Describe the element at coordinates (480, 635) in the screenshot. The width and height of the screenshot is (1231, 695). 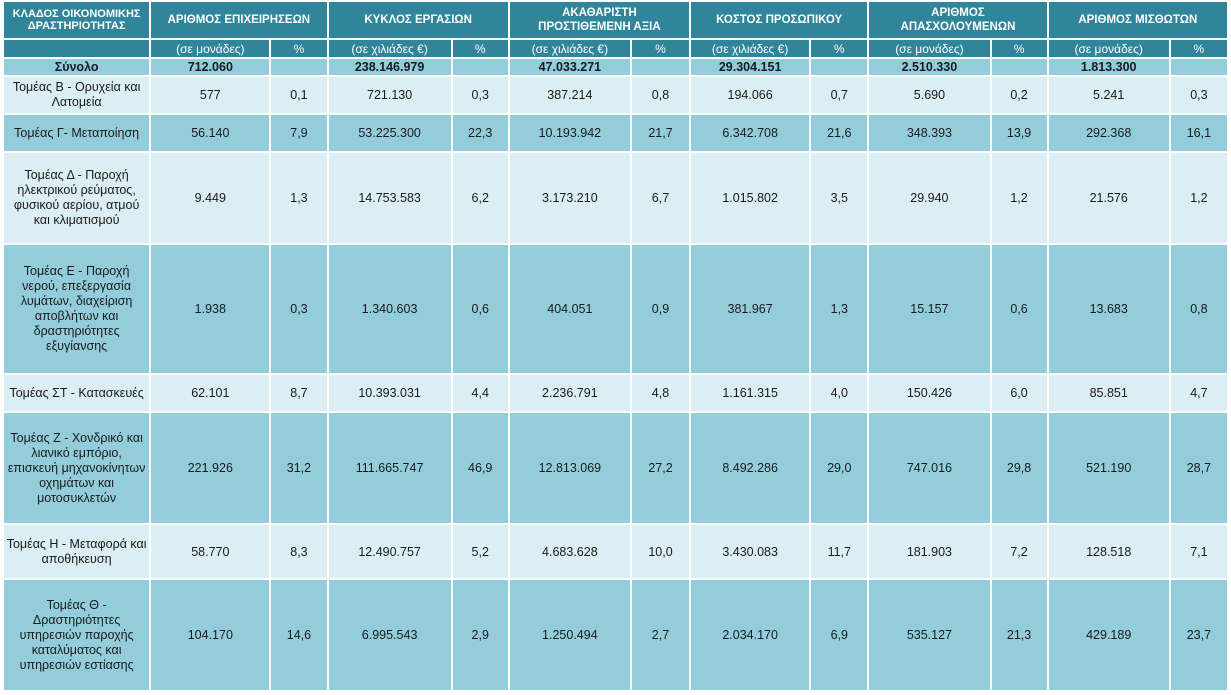
I see `table-cell: 2,9` at that location.